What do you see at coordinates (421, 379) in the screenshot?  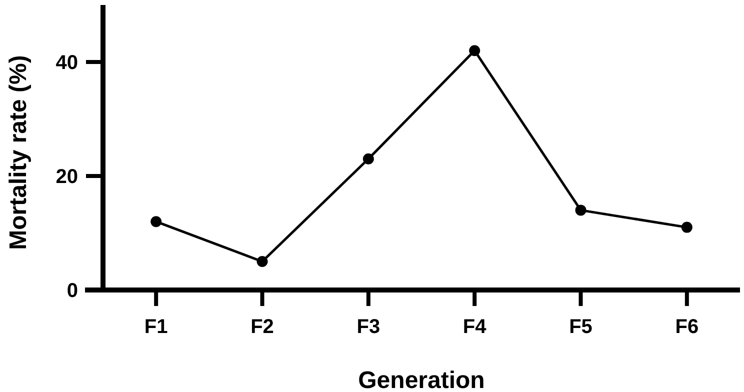 I see `x-axis-title: Generation` at bounding box center [421, 379].